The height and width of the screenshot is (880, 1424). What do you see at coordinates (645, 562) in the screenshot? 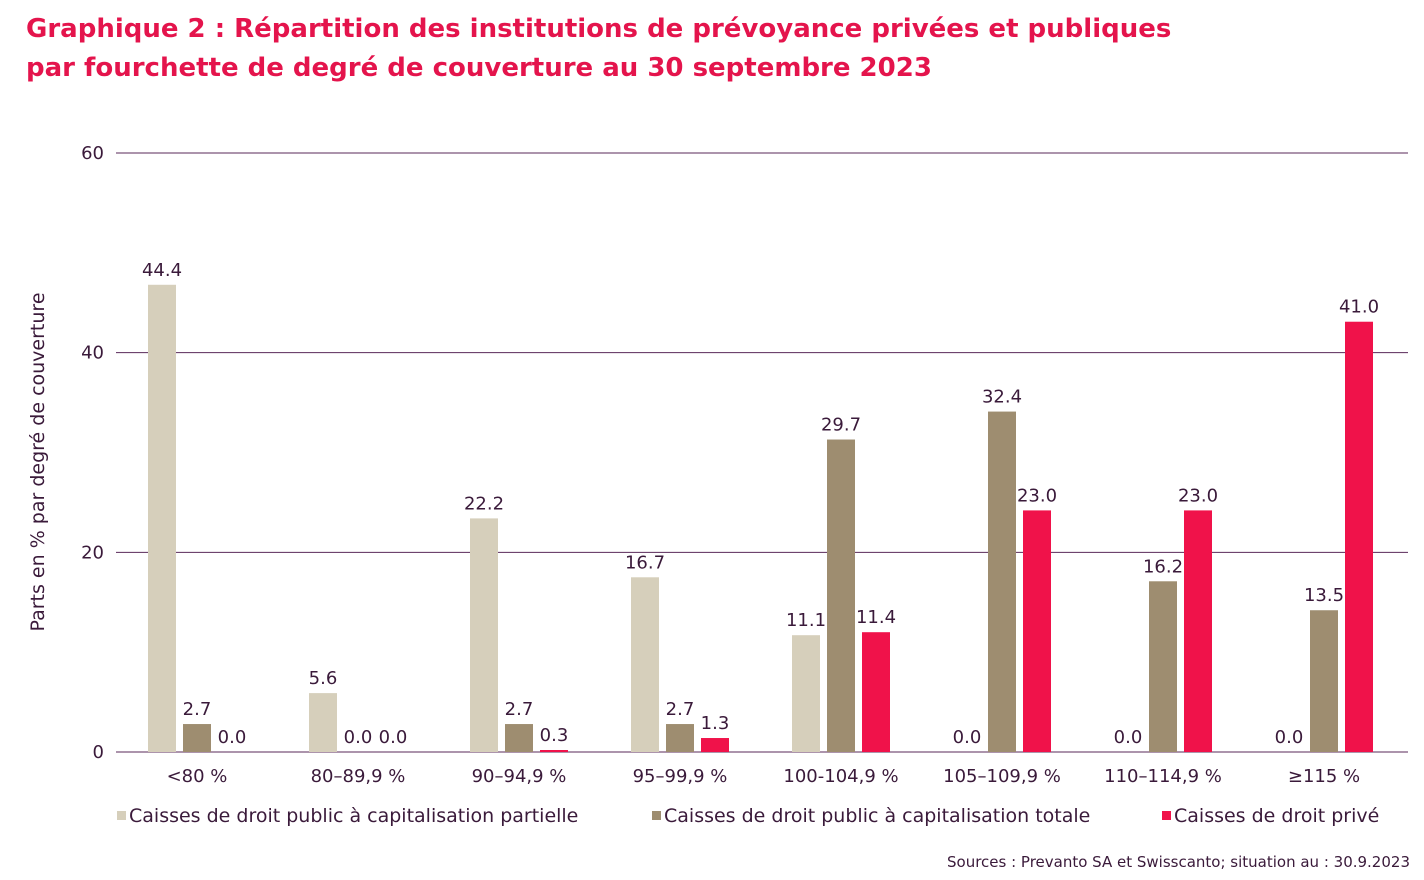
I see `data-label: 16.7` at bounding box center [645, 562].